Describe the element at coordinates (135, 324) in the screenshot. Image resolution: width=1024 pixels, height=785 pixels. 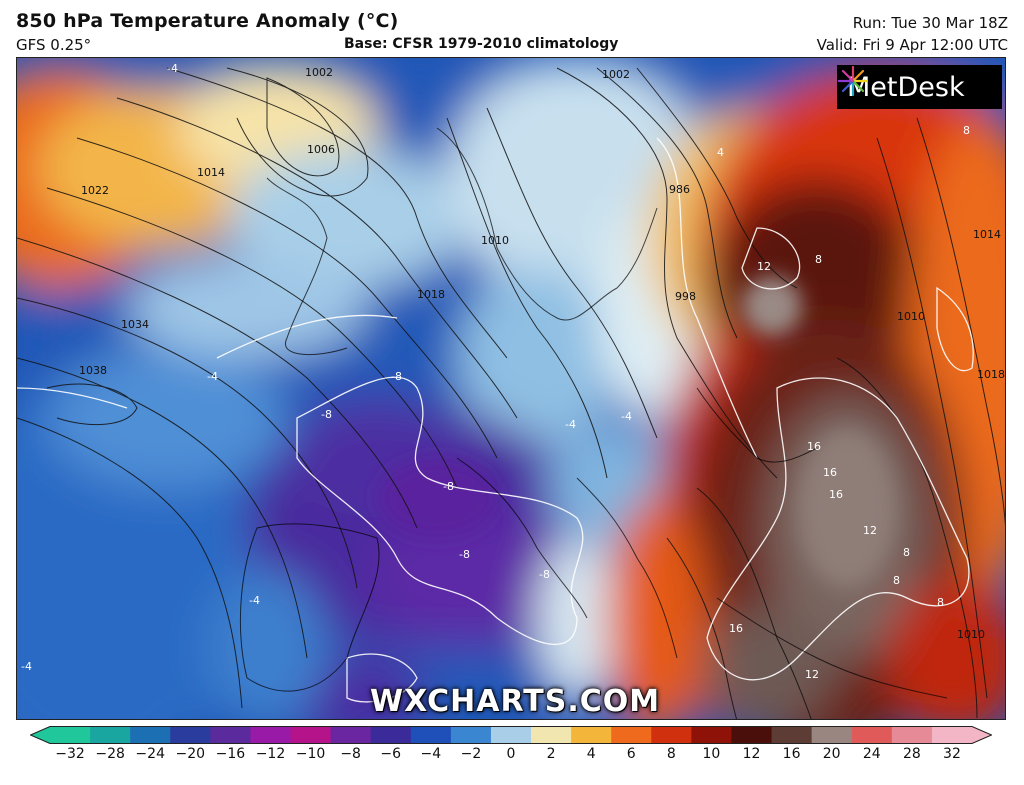
I see `isobar-label: 1034` at that location.